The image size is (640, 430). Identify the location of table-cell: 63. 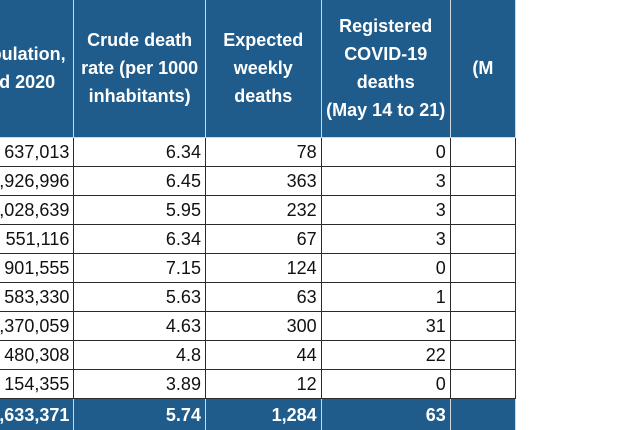
(263, 297).